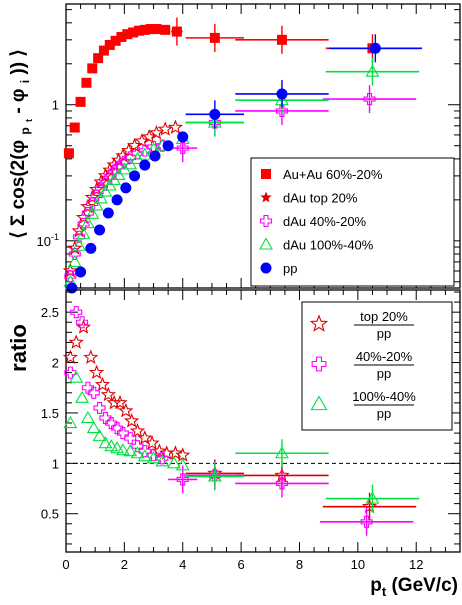  What do you see at coordinates (18, 183) in the screenshot?
I see `ylabel-sum: Σ cos(2(φ` at bounding box center [18, 183].